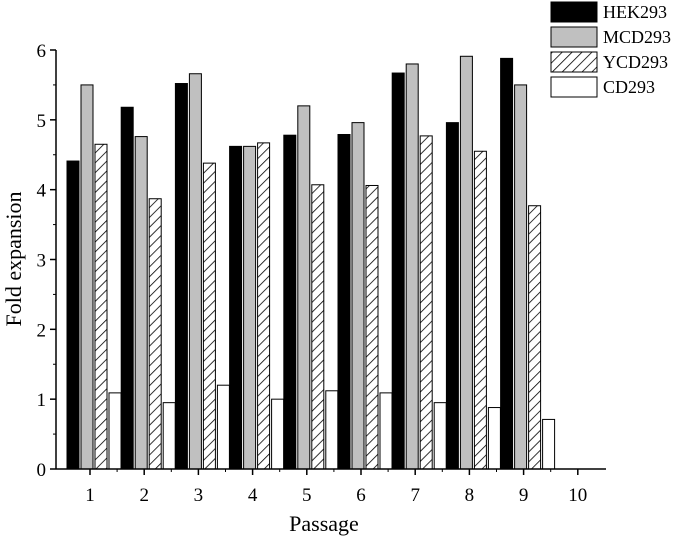 The image size is (685, 537). Describe the element at coordinates (42, 261) in the screenshot. I see `y-tick-label: 3` at that location.